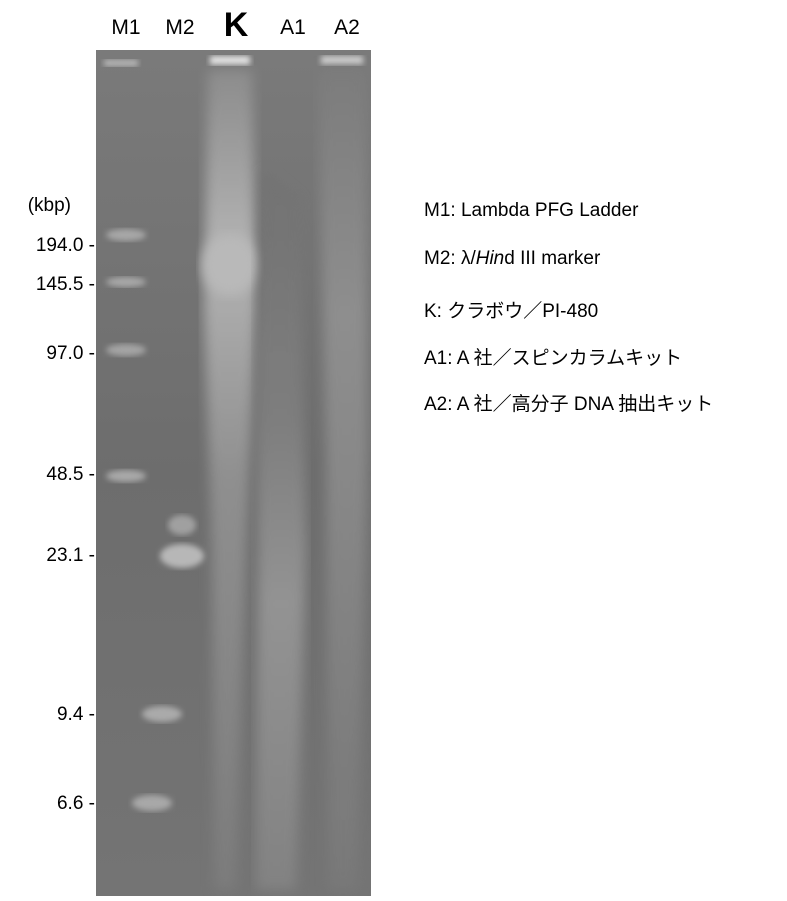  I want to click on legend-m2-suffix: d III marker, so click(552, 258).